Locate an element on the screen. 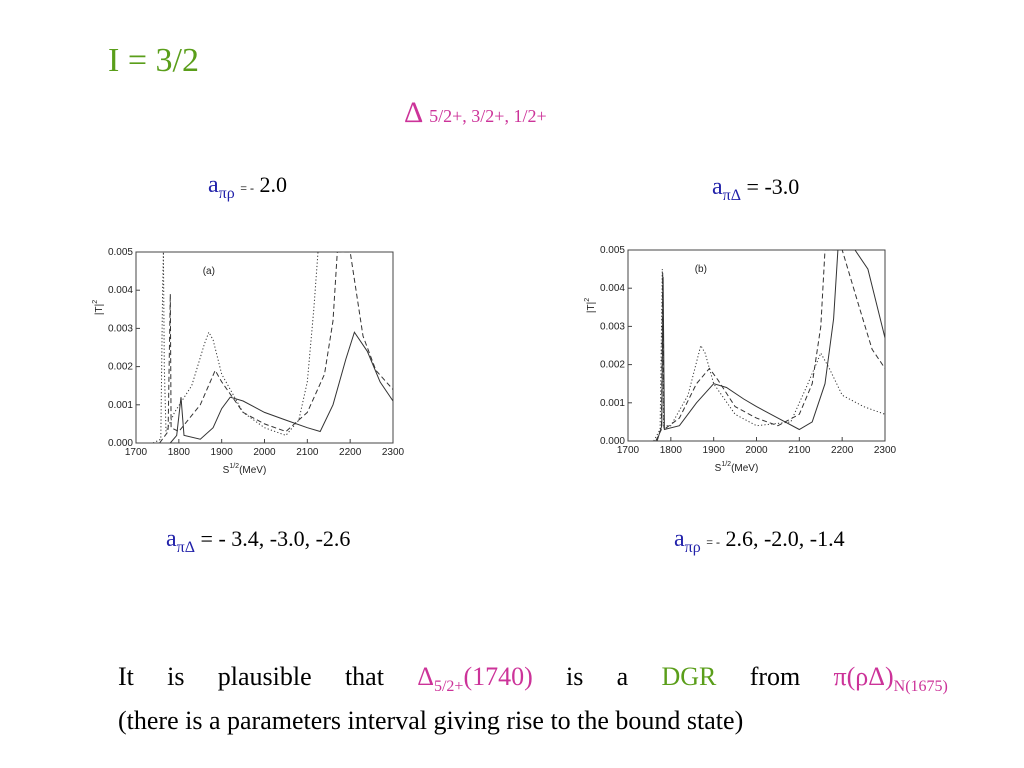 The height and width of the screenshot is (768, 1024). dgr-term: DGR is located at coordinates (689, 676).